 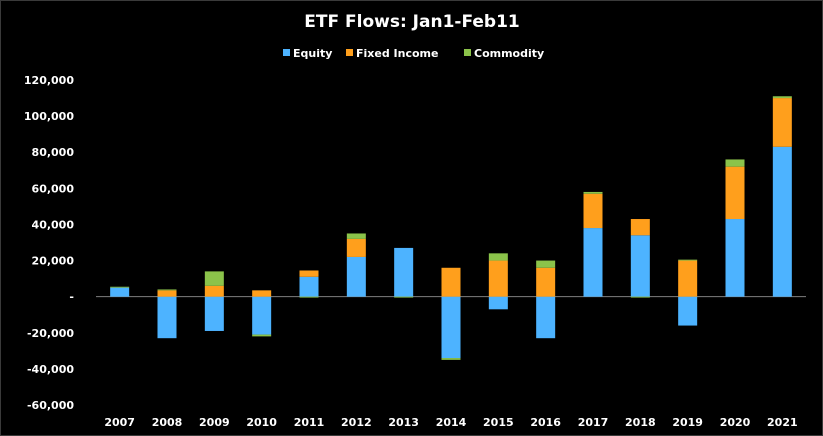 What do you see at coordinates (498, 278) in the screenshot?
I see `bar-fixed-income-2015` at bounding box center [498, 278].